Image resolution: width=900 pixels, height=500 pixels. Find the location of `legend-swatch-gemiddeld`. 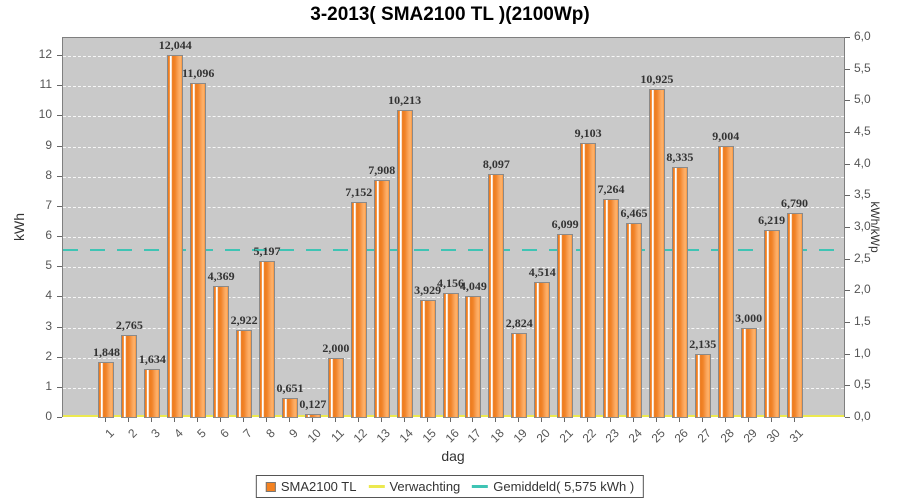

legend-swatch-gemiddeld is located at coordinates (480, 486).